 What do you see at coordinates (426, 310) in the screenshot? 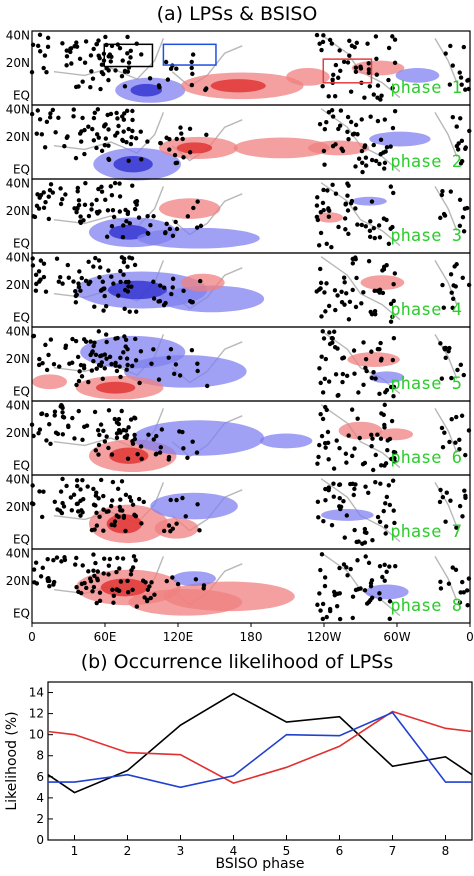
I see `phase-label: phase 4` at bounding box center [426, 310].